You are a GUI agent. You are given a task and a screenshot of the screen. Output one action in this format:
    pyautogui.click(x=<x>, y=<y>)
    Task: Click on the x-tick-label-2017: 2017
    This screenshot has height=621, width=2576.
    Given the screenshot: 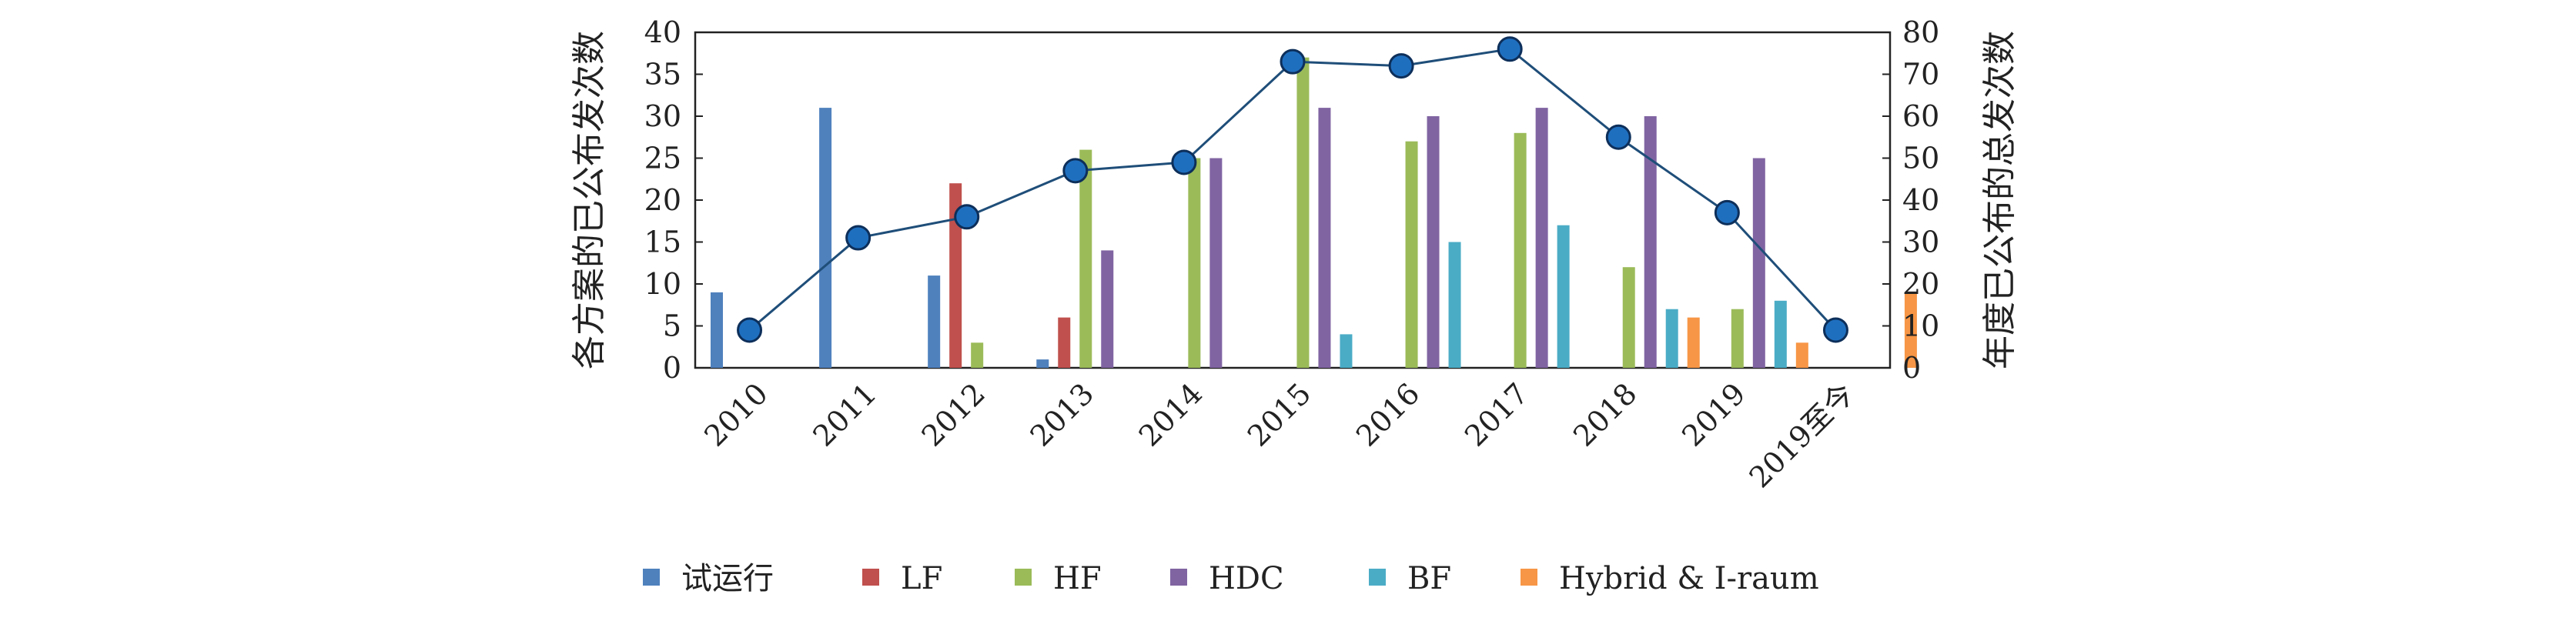 What is the action you would take?
    pyautogui.click(x=1496, y=414)
    